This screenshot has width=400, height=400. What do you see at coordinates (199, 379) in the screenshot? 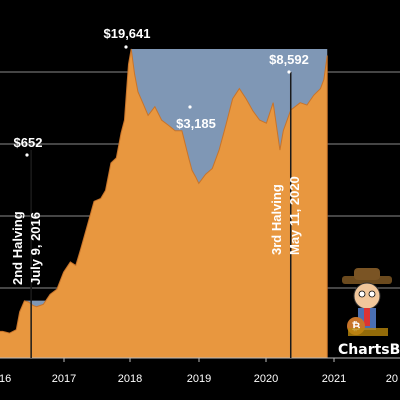
I see `x-tick-label: 2019` at bounding box center [199, 379].